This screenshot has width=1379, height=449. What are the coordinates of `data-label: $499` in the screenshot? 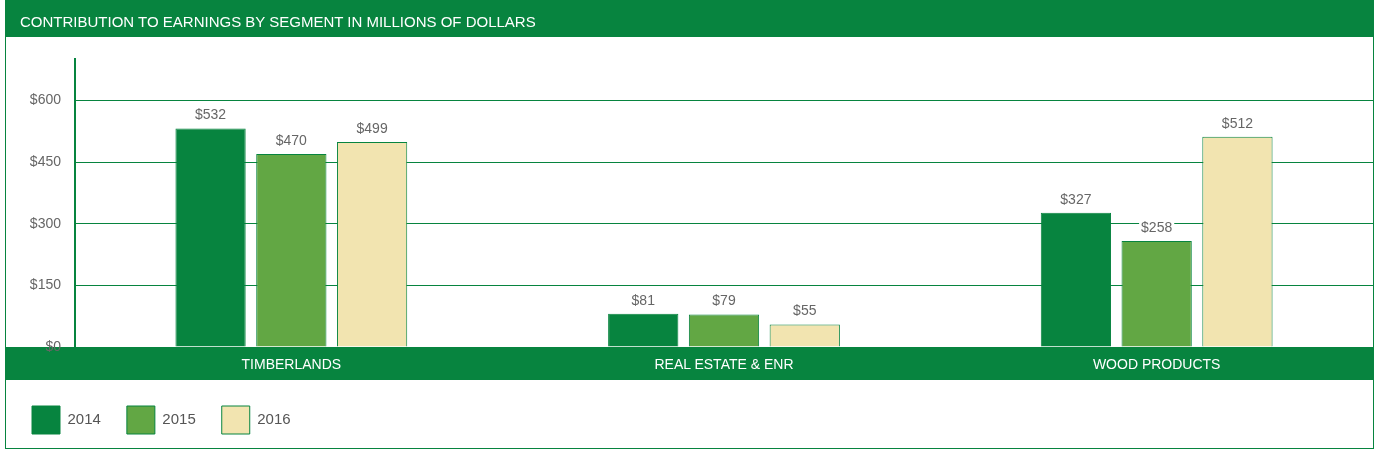 It's located at (372, 127).